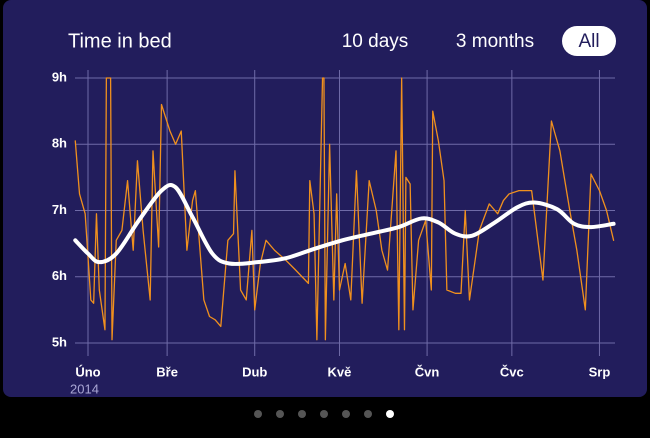  I want to click on selected-pill, so click(589, 41).